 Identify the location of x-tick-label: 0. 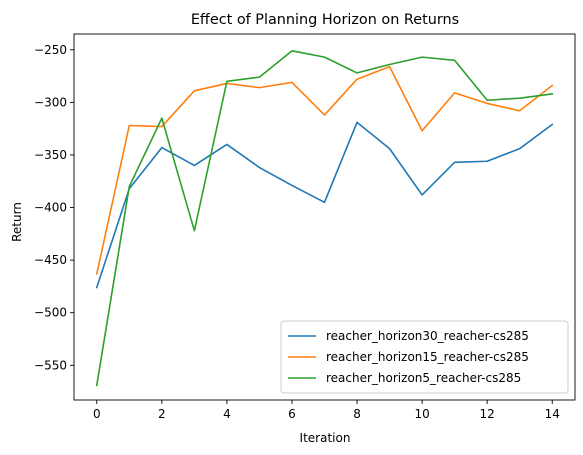
(97, 414).